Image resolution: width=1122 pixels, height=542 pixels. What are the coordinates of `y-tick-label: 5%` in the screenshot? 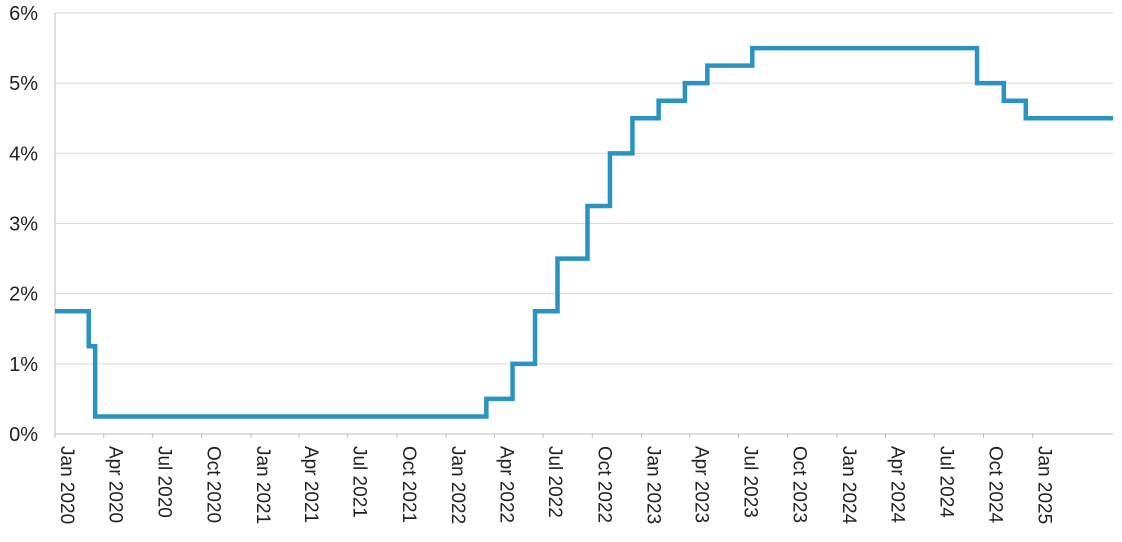 It's located at (23, 84).